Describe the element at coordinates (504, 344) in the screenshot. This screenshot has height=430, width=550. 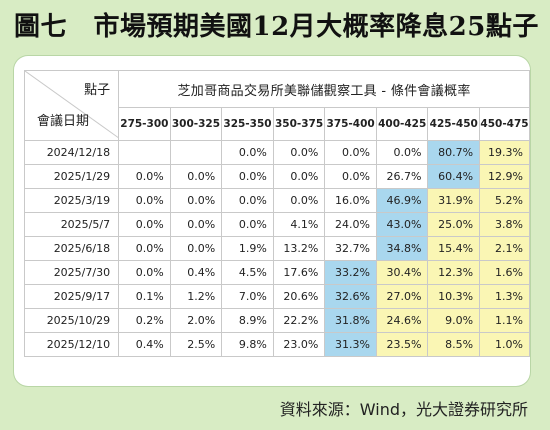
I see `probability-cell: 1.0%` at that location.